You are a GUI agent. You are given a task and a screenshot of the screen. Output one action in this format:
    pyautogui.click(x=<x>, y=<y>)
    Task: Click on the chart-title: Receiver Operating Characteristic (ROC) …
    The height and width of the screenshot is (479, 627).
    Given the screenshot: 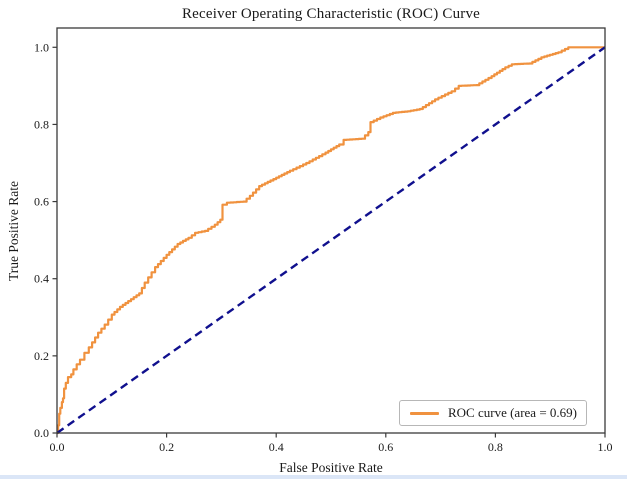 What is the action you would take?
    pyautogui.click(x=331, y=14)
    